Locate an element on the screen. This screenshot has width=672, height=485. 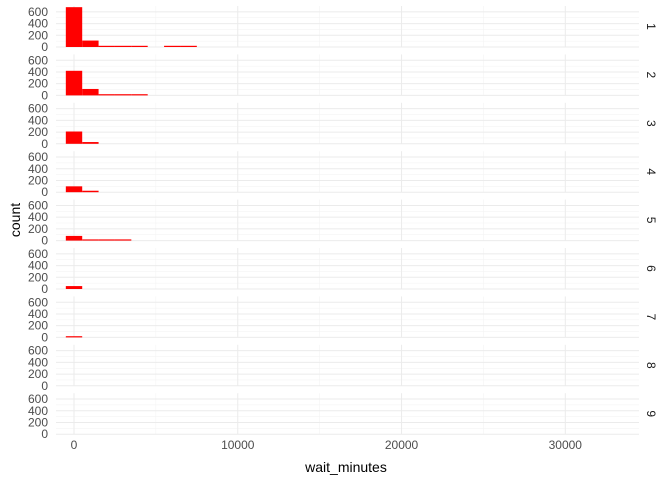
facet-strip-label: 2 is located at coordinates (651, 75).